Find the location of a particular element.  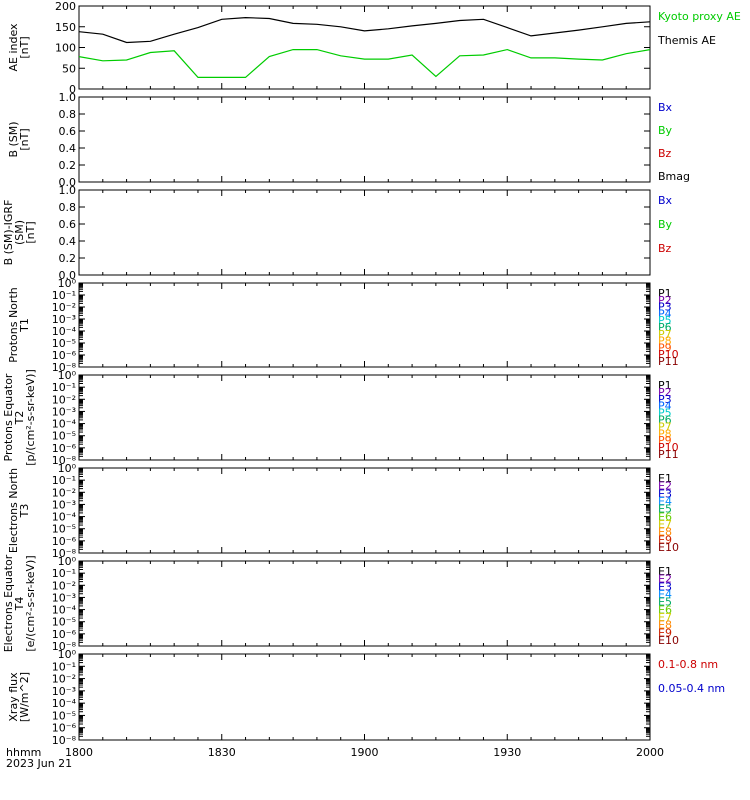

y-axis-label: [e/(cm²-s-sr-keV)] is located at coordinates (30, 603).